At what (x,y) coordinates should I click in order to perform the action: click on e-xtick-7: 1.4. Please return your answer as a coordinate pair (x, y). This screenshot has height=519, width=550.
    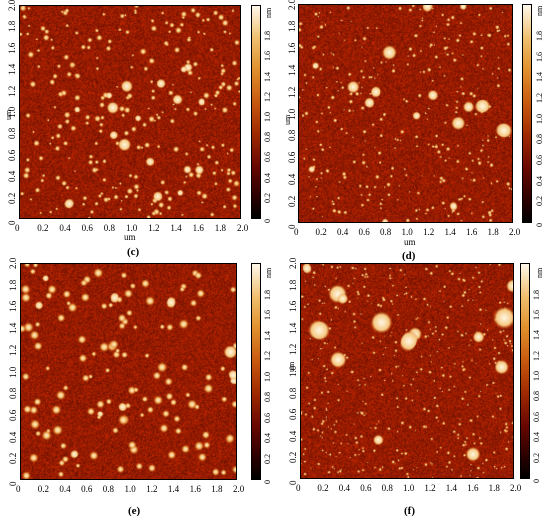
    Looking at the image, I should click on (173, 489).